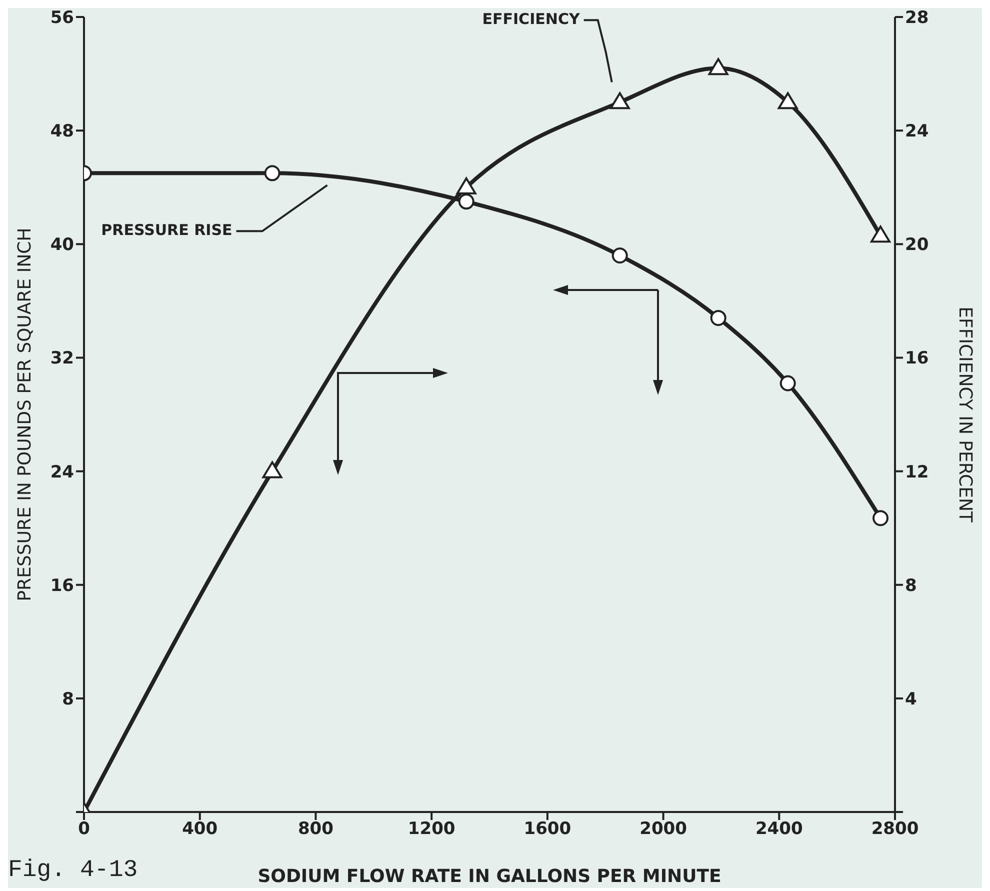  I want to click on x-tick-label: 2400, so click(779, 829).